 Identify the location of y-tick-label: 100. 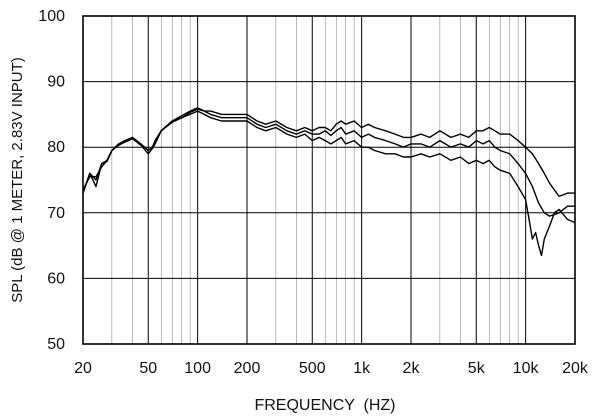
(51, 16).